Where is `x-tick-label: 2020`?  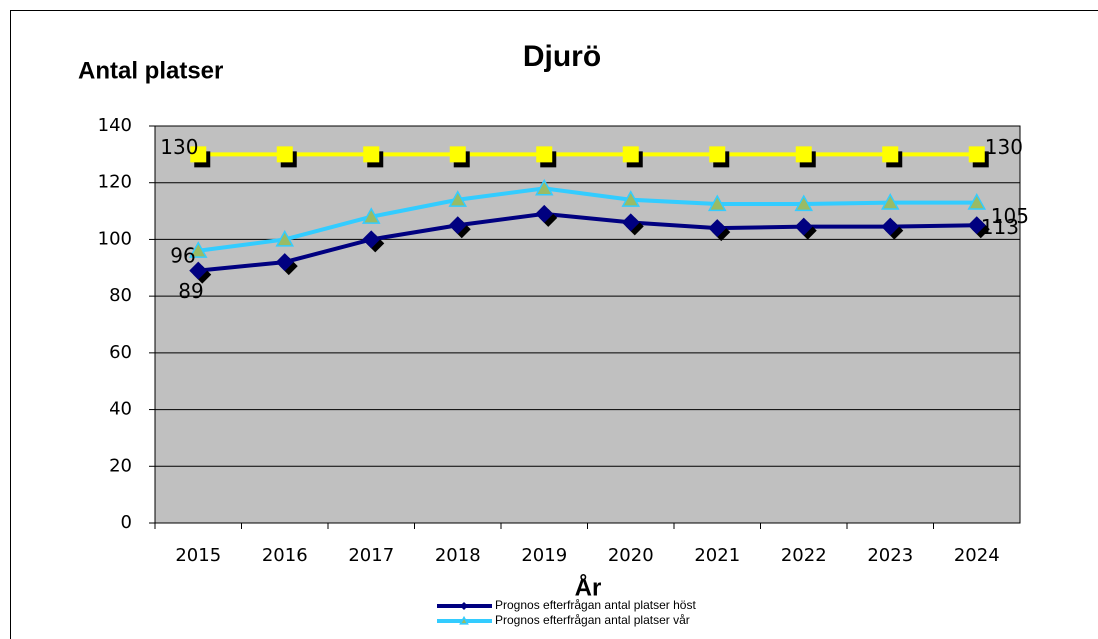
x-tick-label: 2020 is located at coordinates (631, 555).